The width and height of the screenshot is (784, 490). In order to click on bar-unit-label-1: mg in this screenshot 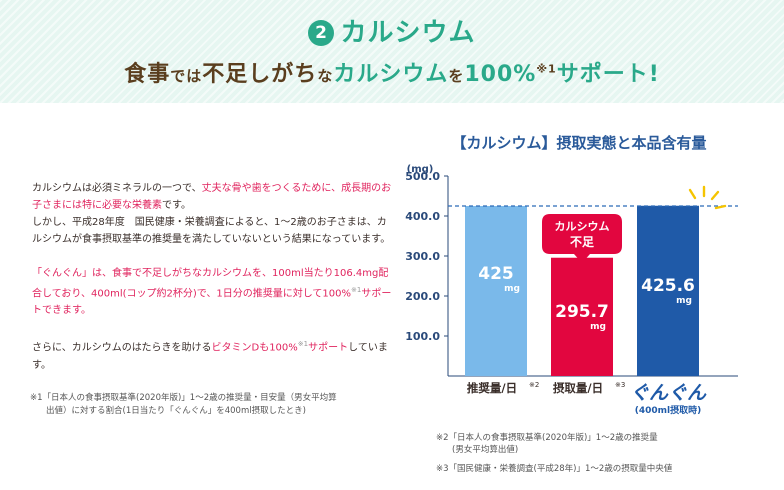, I will do `click(598, 327)`.